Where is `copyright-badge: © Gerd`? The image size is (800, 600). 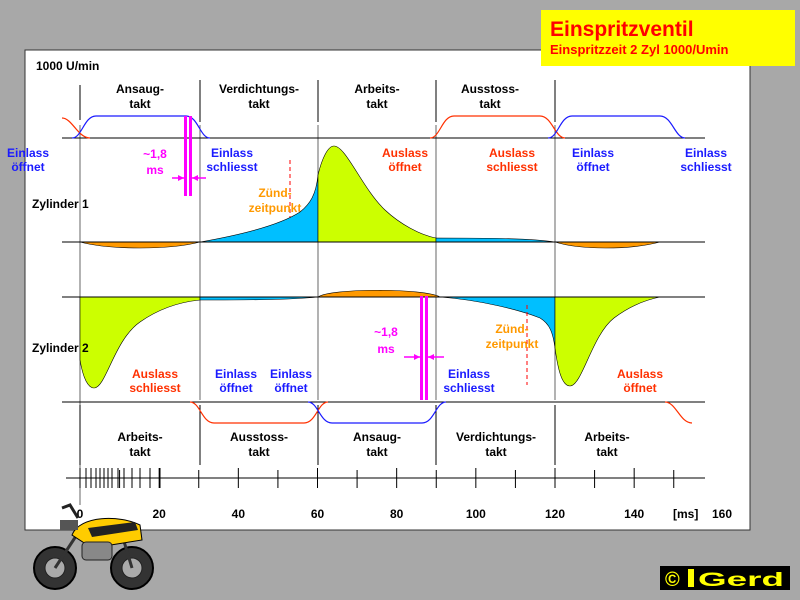 copyright-badge: © Gerd is located at coordinates (725, 578).